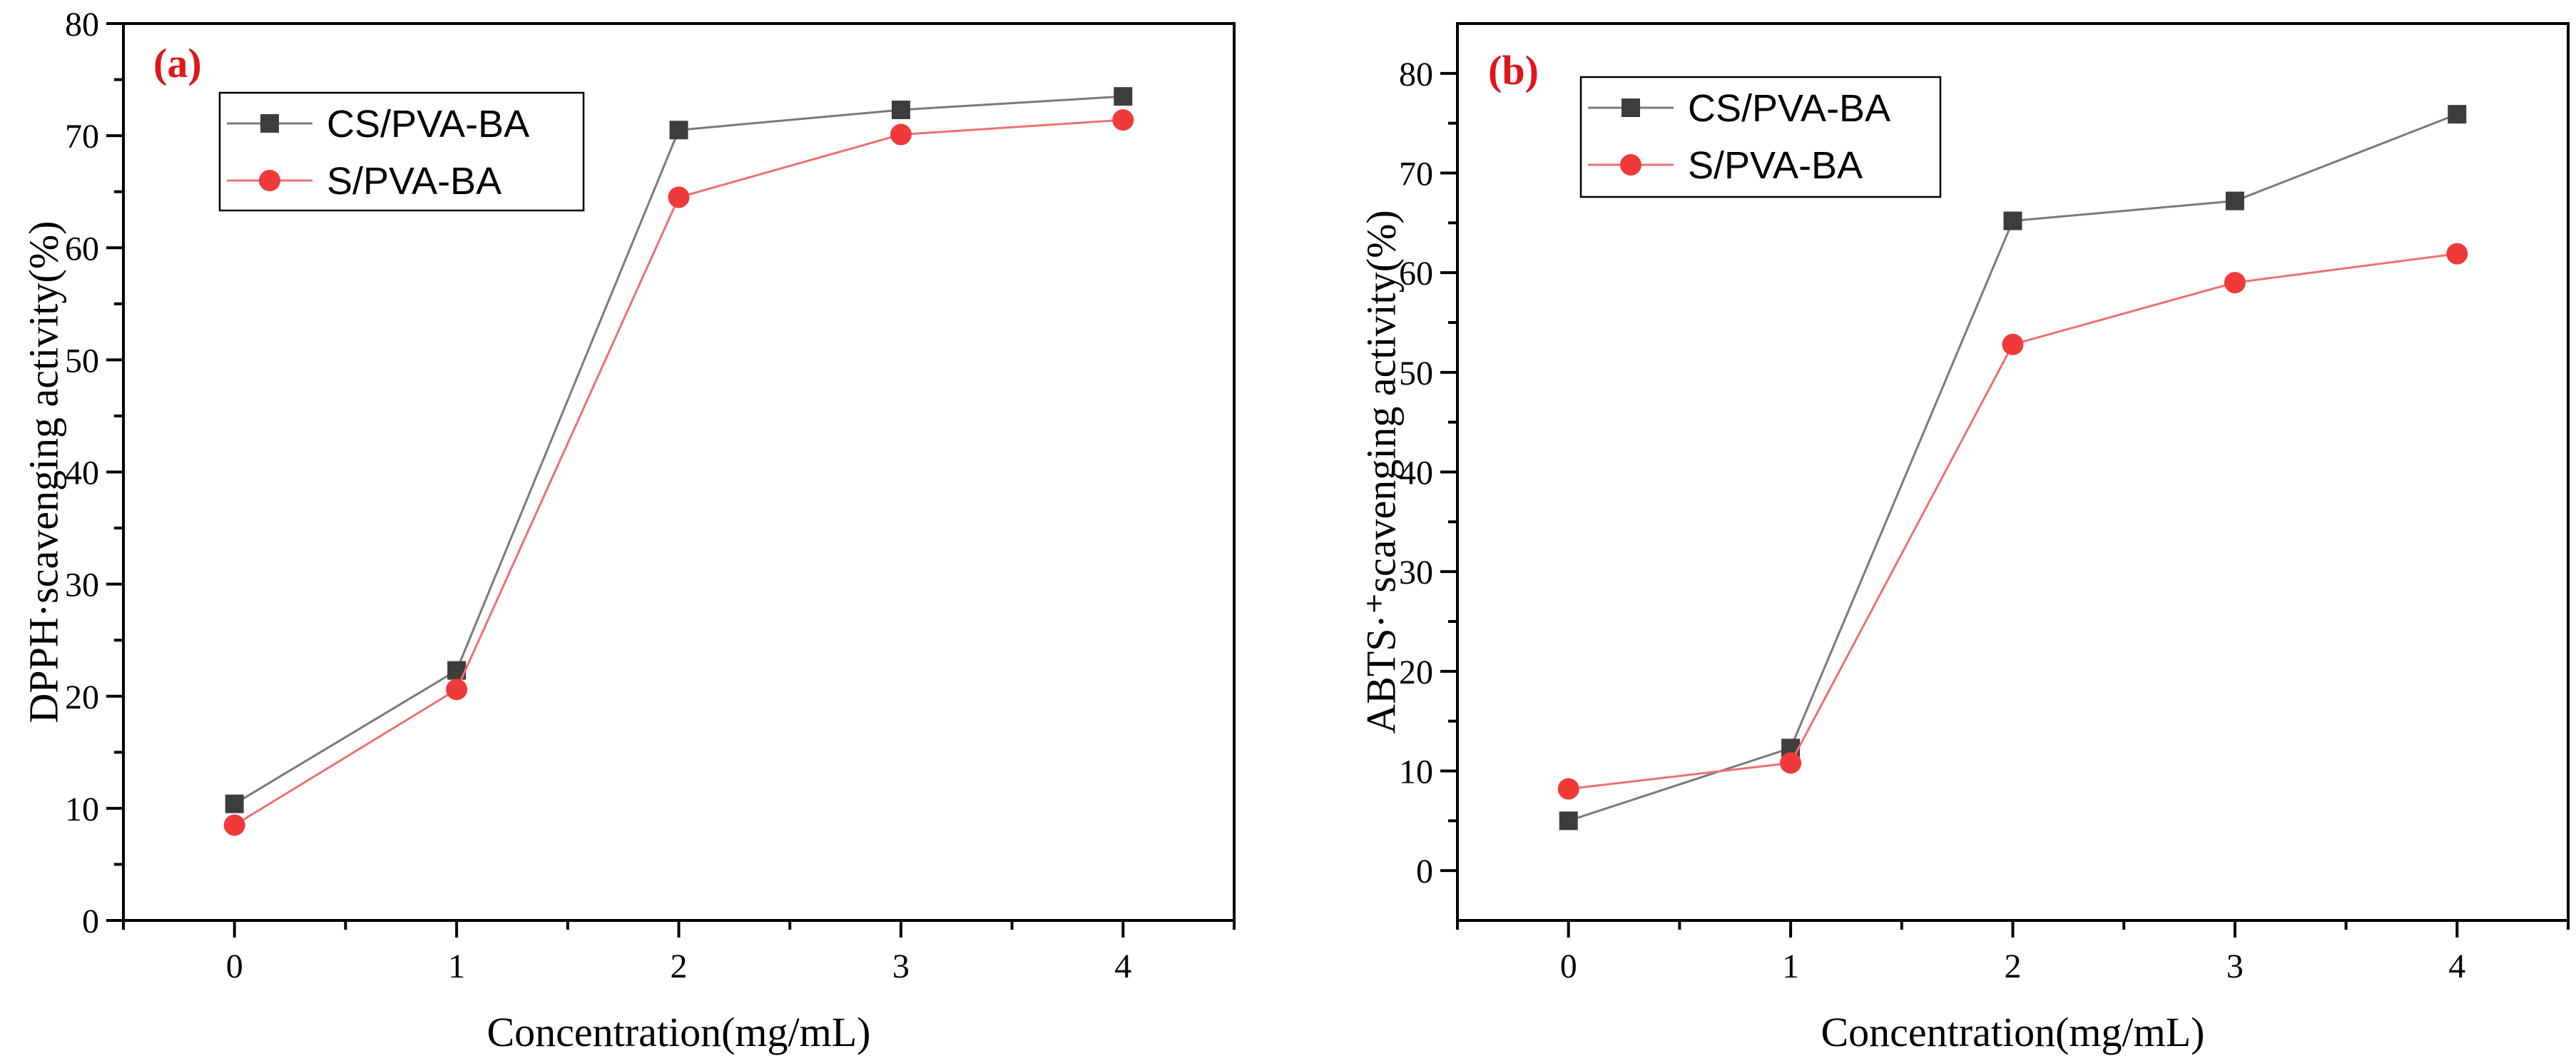 The width and height of the screenshot is (2576, 1061). I want to click on y-axis-label: DPPH·scavenging activity(%), so click(43, 473).